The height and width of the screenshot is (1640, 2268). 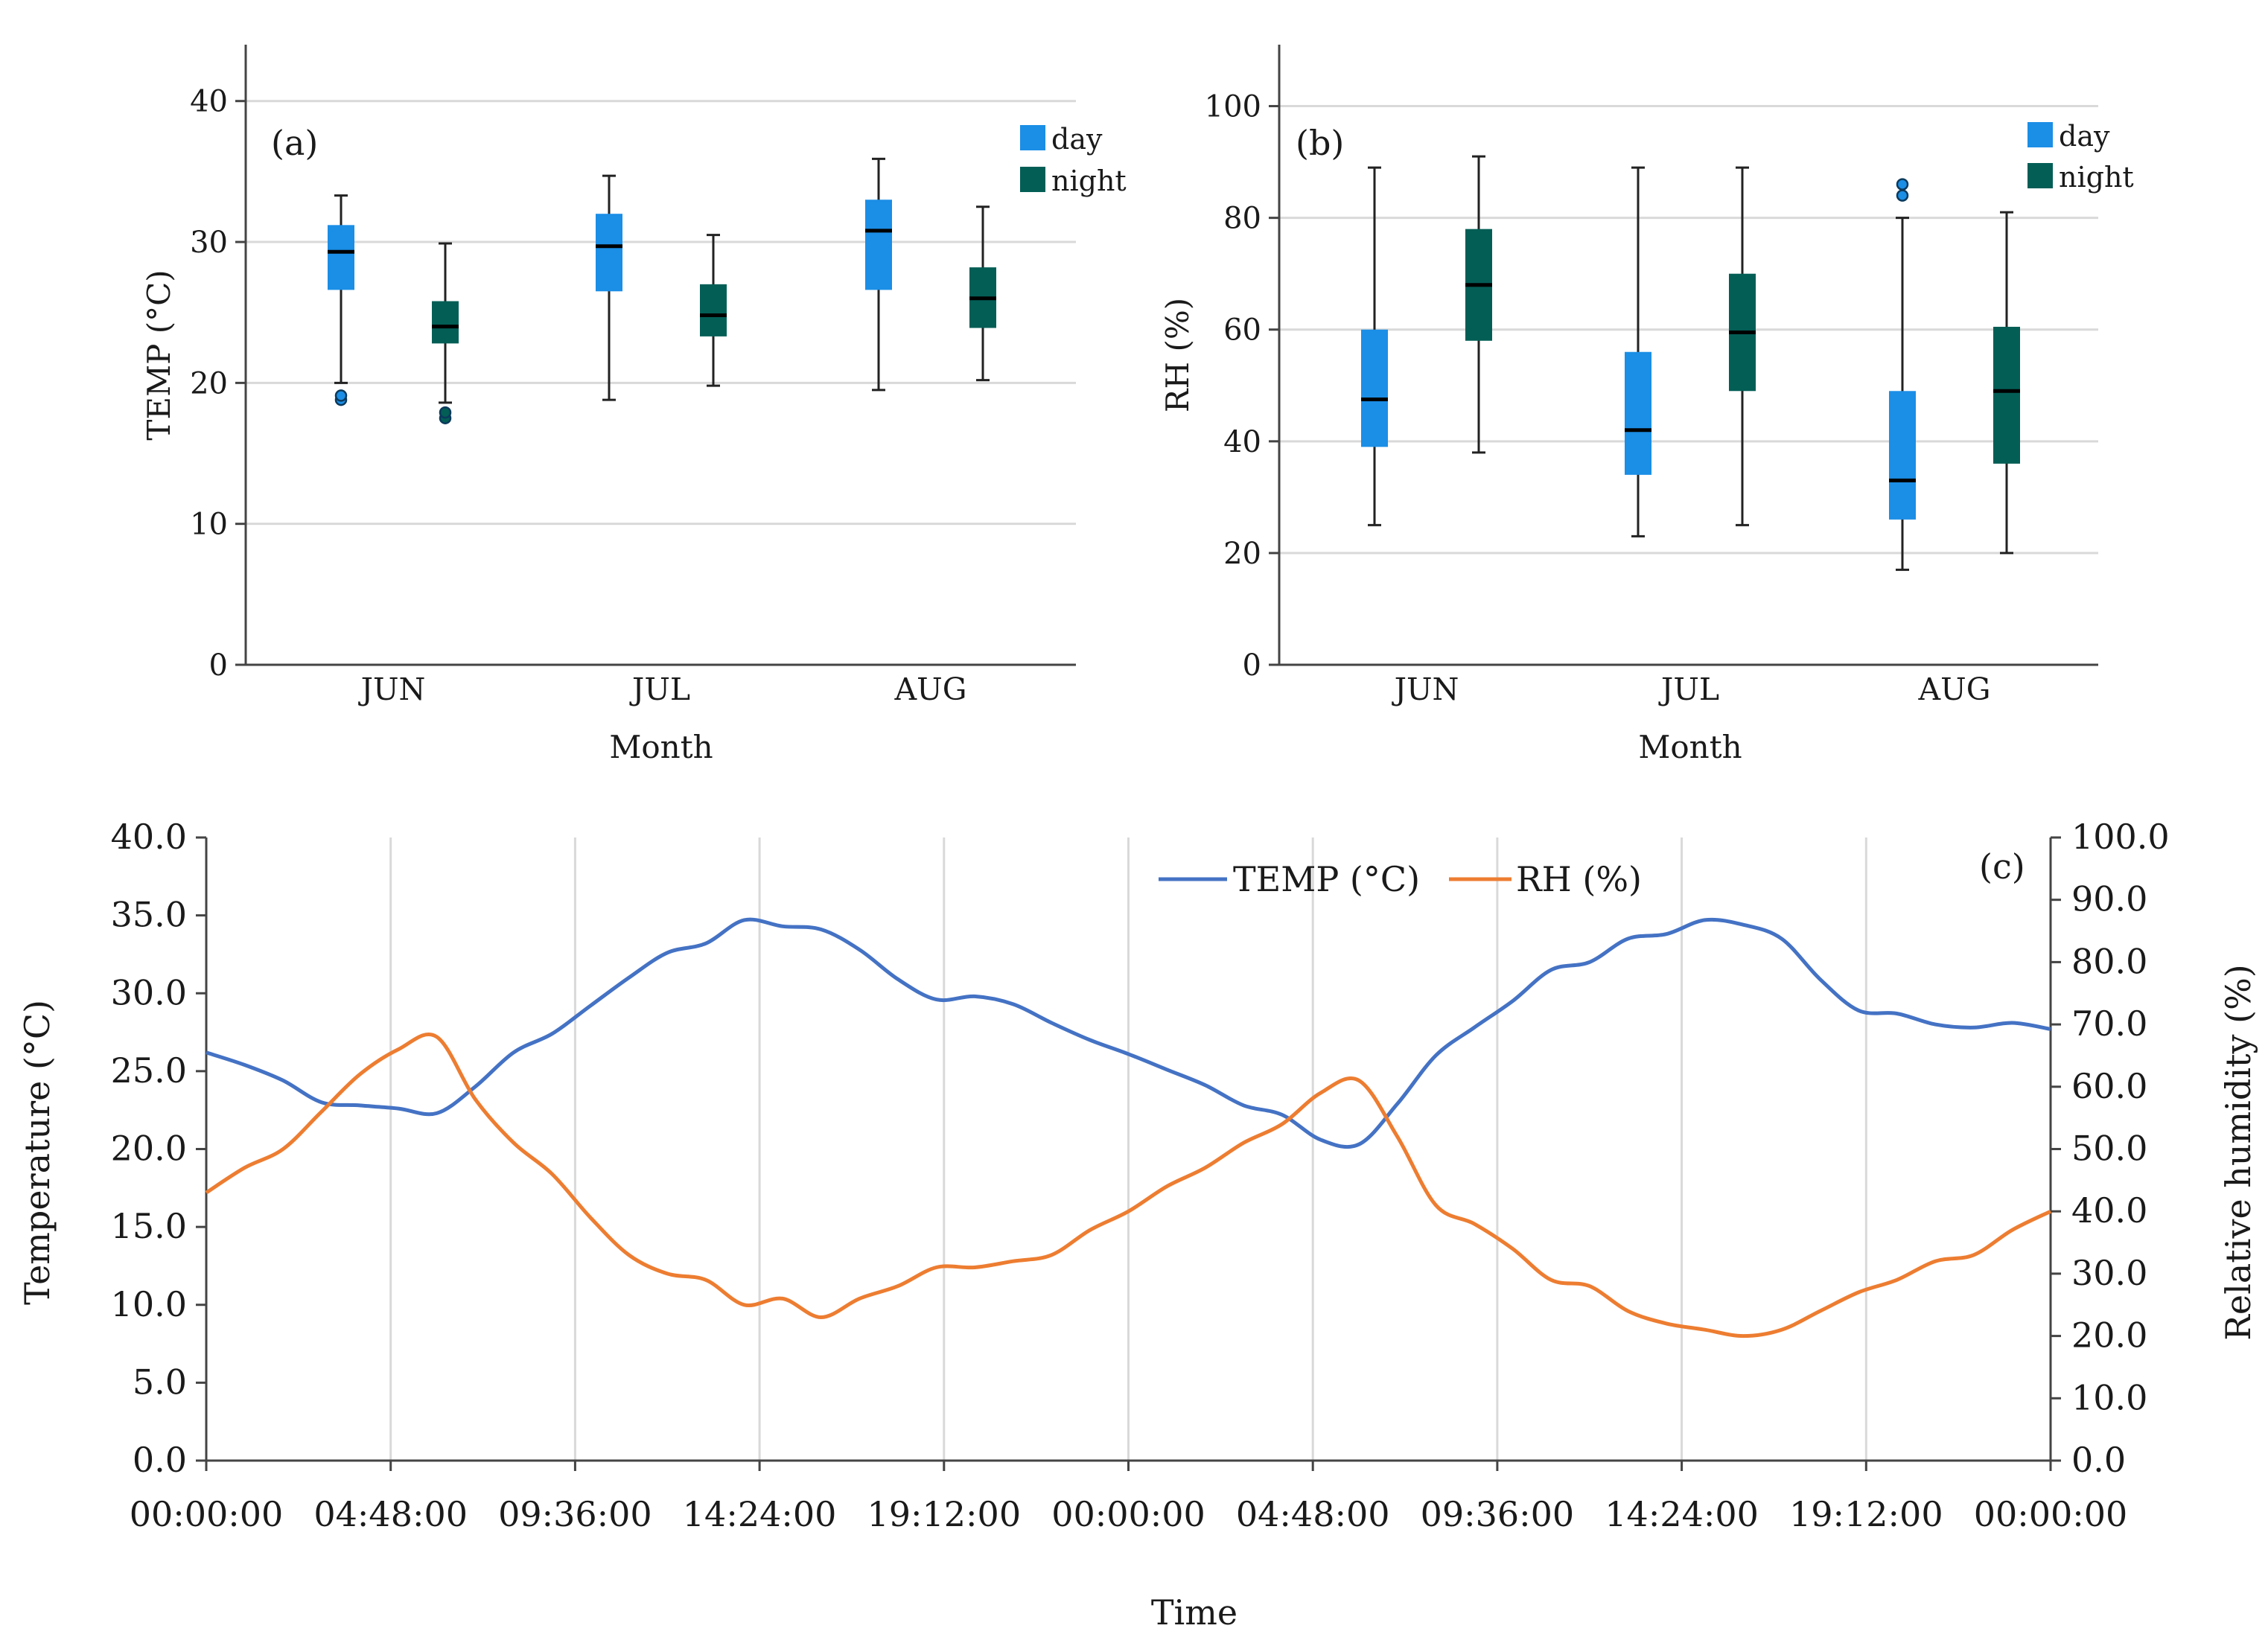 What do you see at coordinates (2109, 1086) in the screenshot?
I see `panel-c-right-tick-label: 60.0` at bounding box center [2109, 1086].